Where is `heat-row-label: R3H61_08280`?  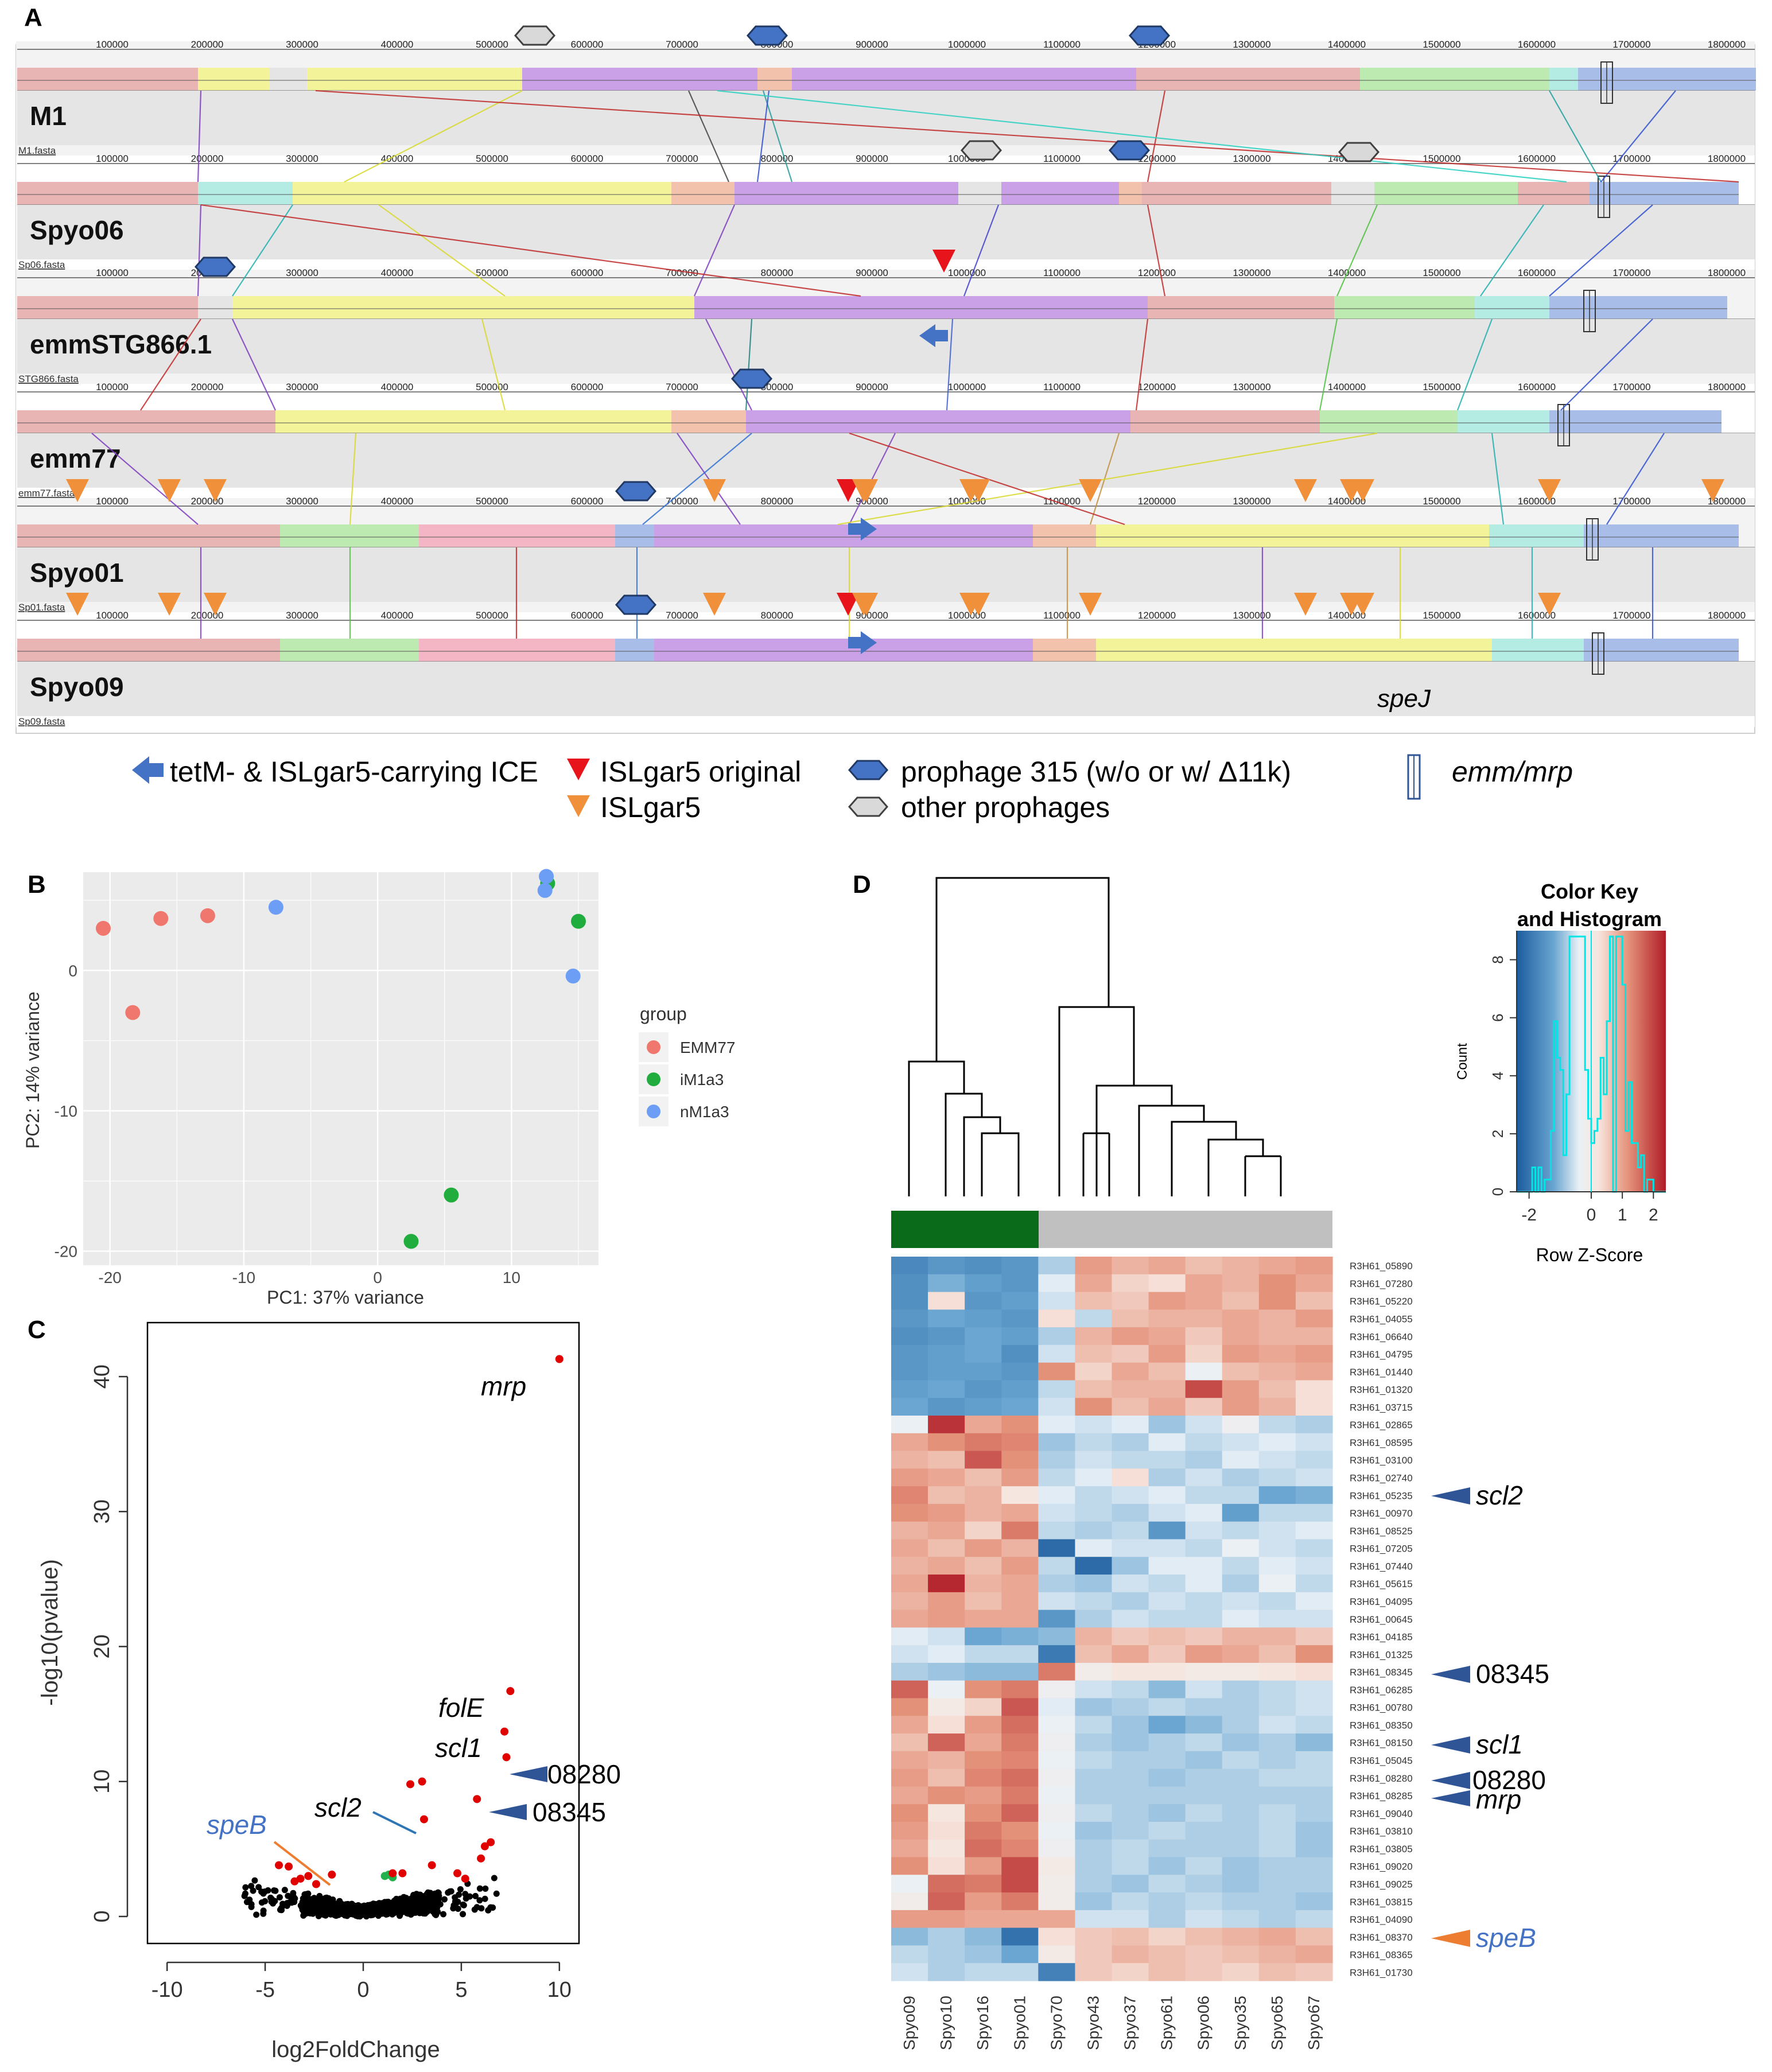
heat-row-label: R3H61_08280 is located at coordinates (1382, 1778).